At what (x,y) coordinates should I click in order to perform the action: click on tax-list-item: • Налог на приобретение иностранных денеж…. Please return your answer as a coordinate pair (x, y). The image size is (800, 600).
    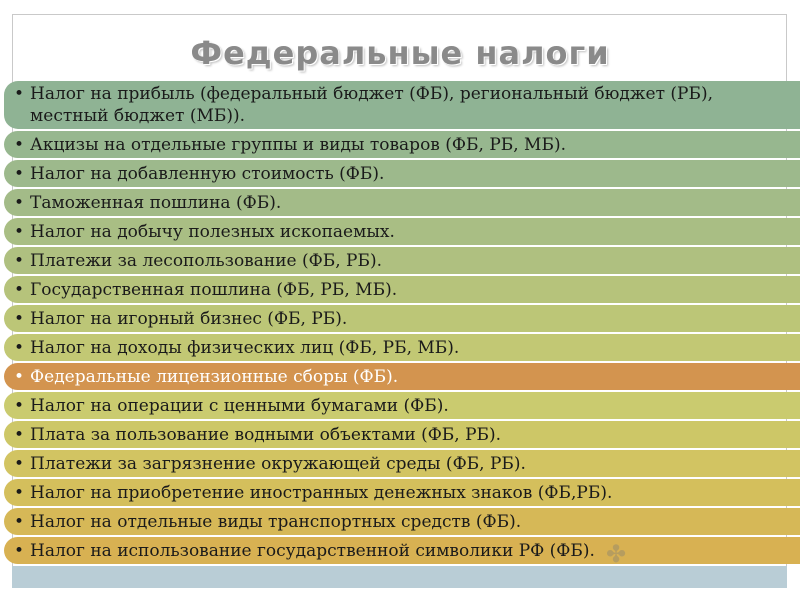
    Looking at the image, I should click on (402, 492).